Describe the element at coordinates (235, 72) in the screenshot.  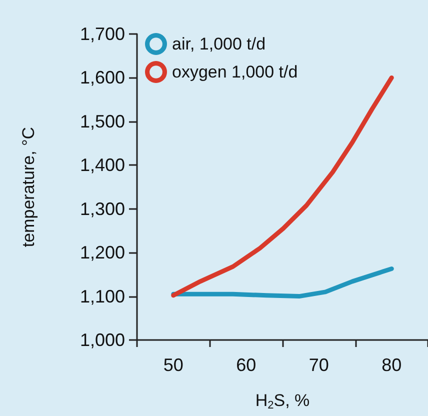
I see `legend-label: oxygen 1,000 t/d` at that location.